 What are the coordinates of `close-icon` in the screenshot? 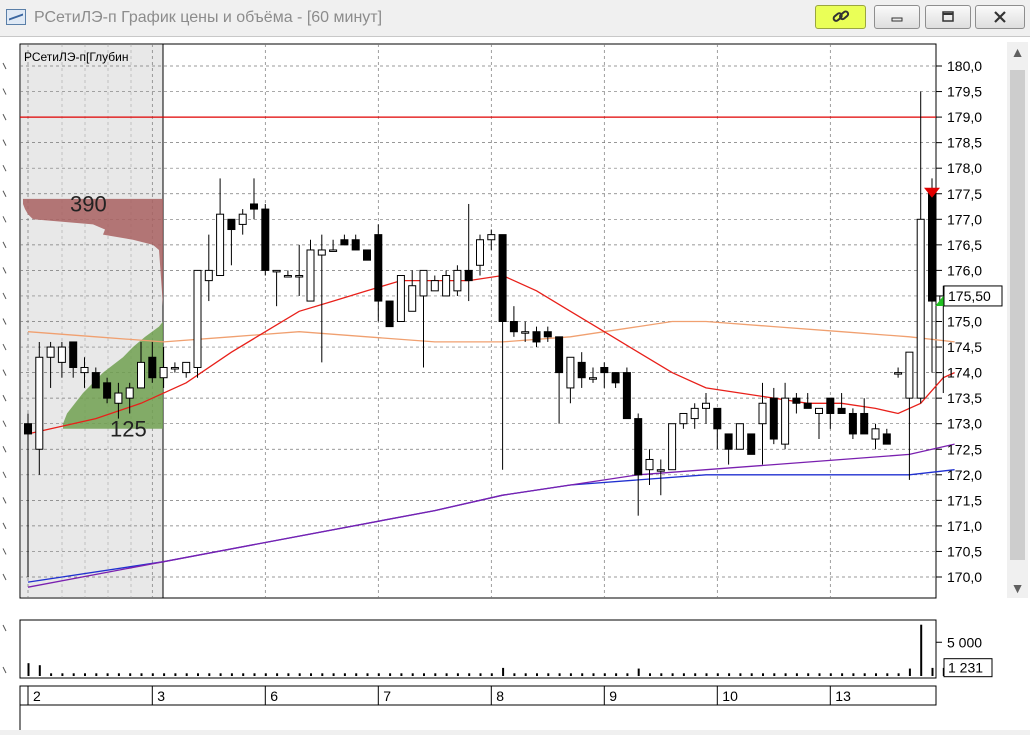 It's located at (1000, 17).